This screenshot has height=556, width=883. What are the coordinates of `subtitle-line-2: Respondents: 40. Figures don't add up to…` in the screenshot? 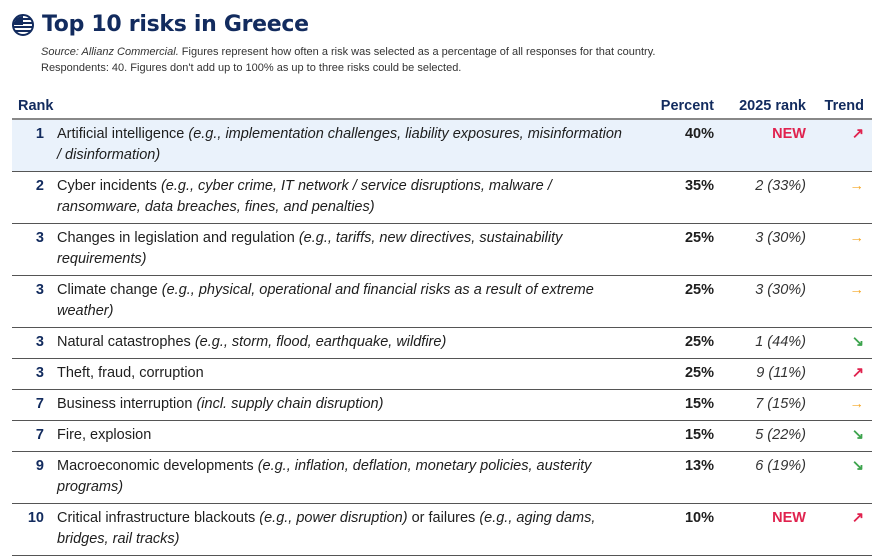 It's located at (251, 68).